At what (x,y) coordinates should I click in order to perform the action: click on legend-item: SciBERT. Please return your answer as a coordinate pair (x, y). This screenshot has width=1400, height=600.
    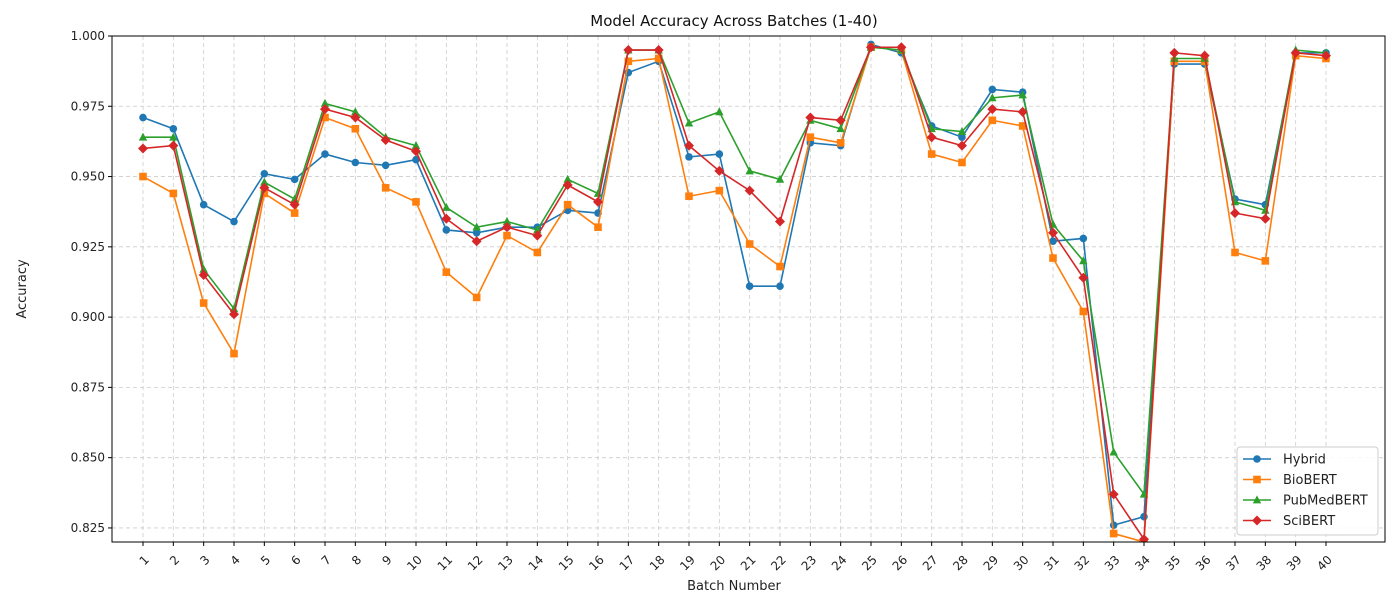
    Looking at the image, I should click on (1289, 521).